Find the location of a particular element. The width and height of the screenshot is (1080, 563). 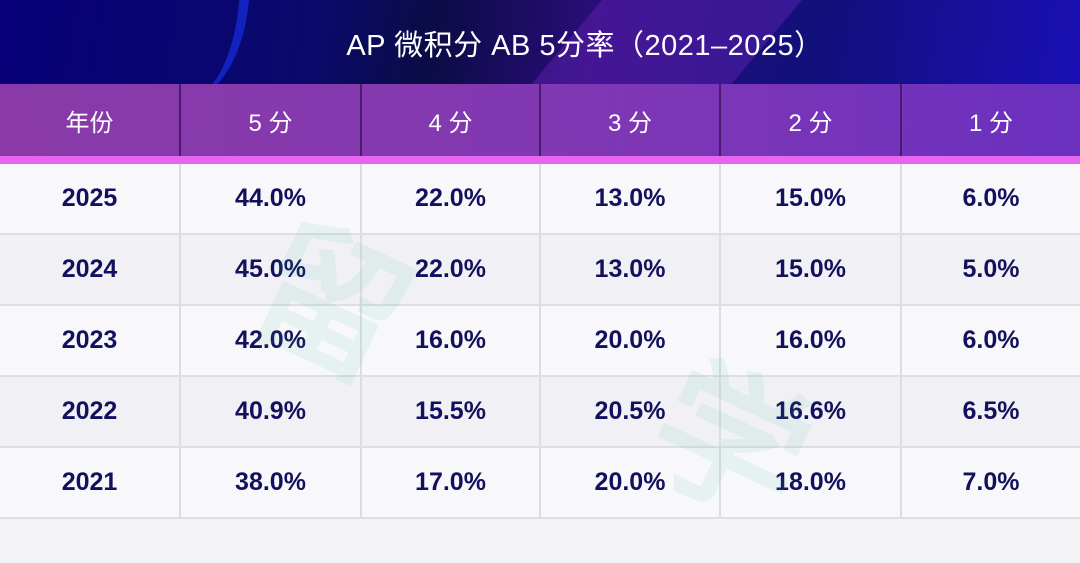

cell-year: 2021 is located at coordinates (90, 482).